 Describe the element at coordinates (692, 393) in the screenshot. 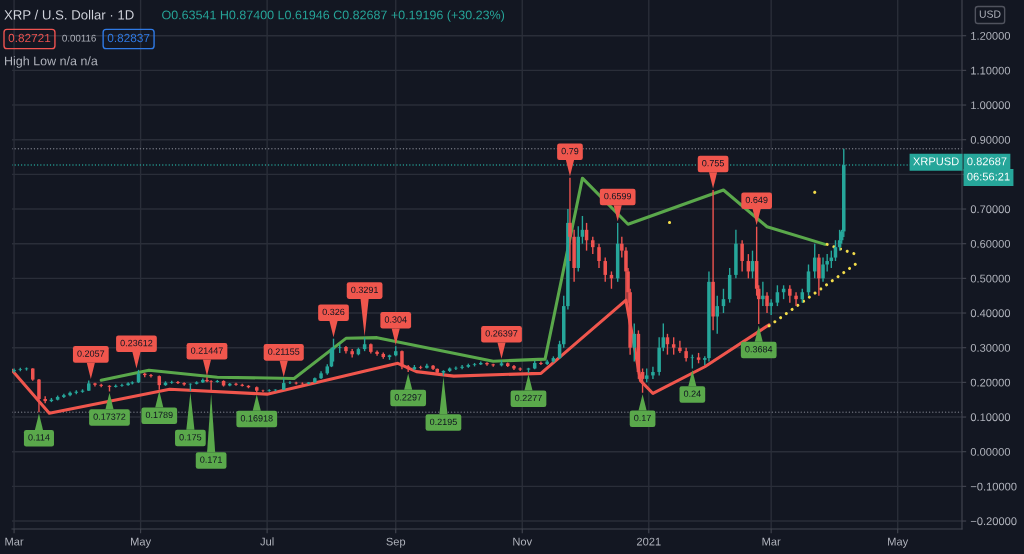

I see `annotation: 0.24` at that location.